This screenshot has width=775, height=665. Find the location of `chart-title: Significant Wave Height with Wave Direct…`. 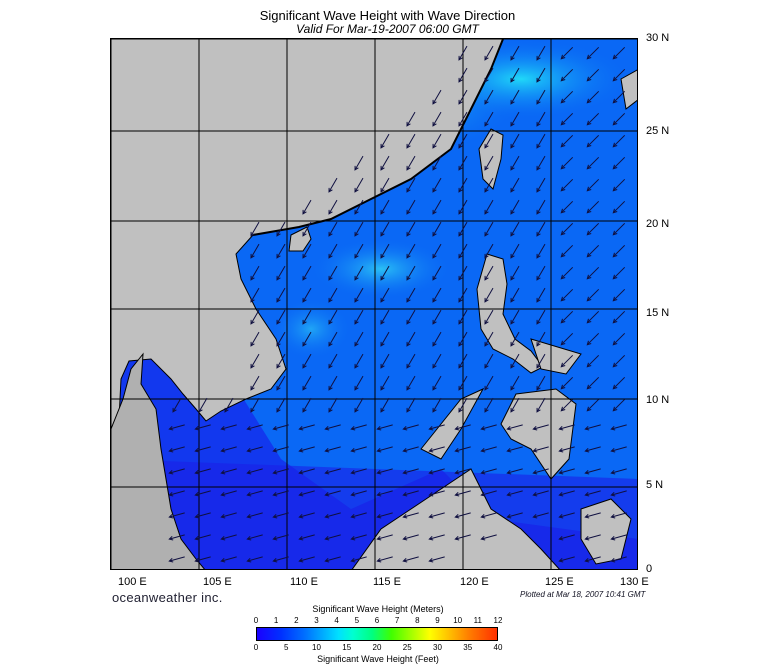

chart-title: Significant Wave Height with Wave Direct… is located at coordinates (387, 15).